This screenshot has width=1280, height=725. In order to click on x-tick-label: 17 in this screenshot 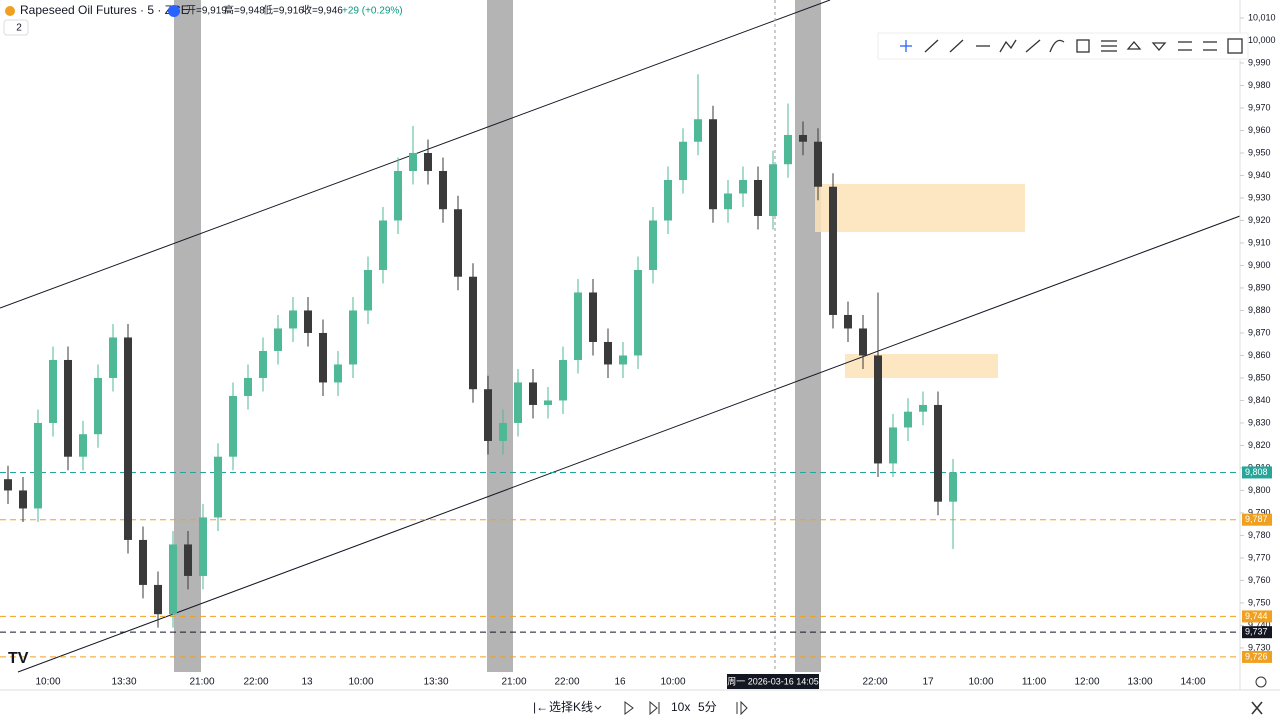, I will do `click(928, 682)`.